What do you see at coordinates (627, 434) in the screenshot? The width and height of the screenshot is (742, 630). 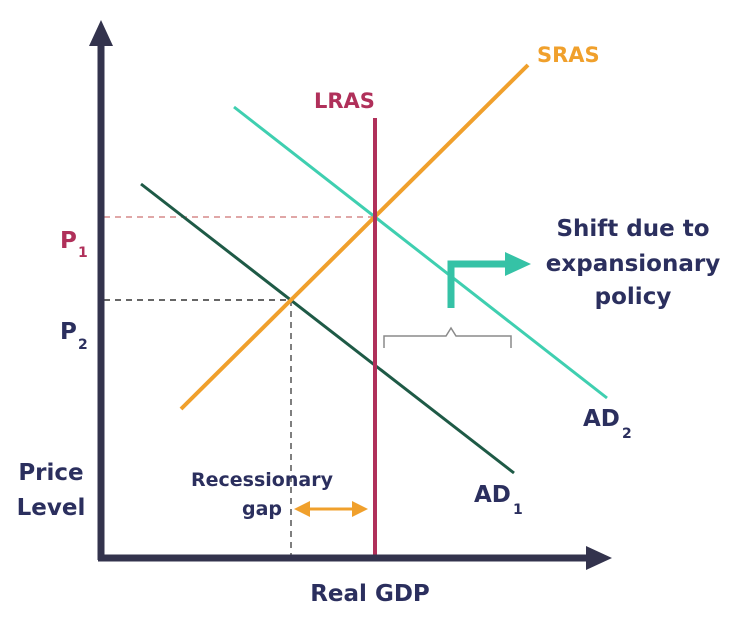 I see `ad2-subscript: 2` at bounding box center [627, 434].